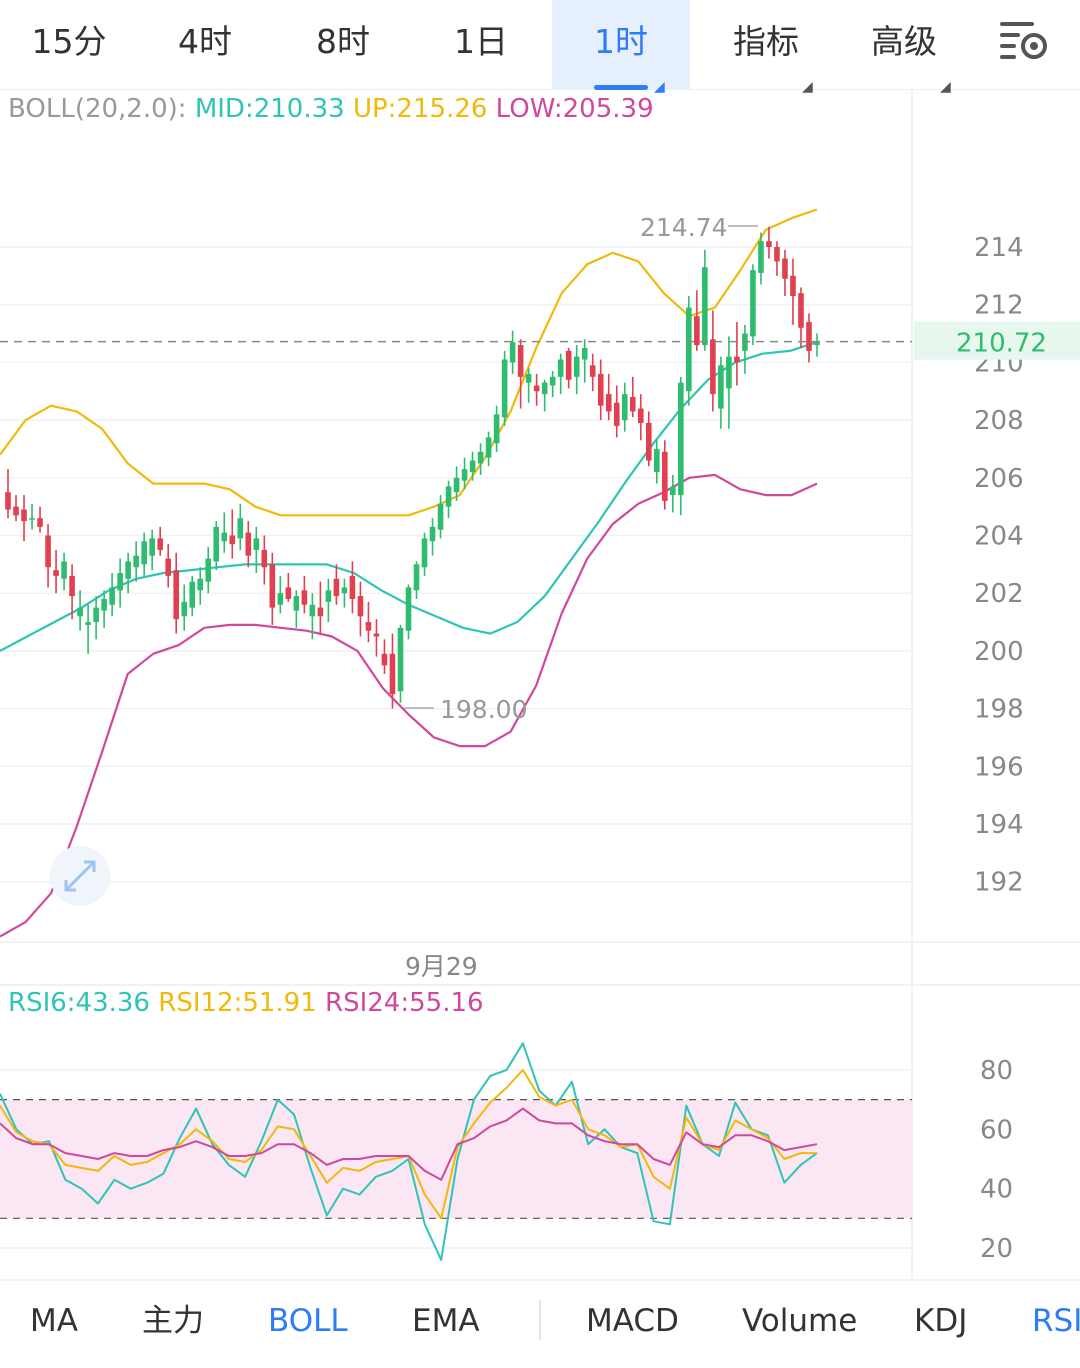 The height and width of the screenshot is (1368, 1080). I want to click on boll-legend-up: UP:215.26, so click(420, 109).